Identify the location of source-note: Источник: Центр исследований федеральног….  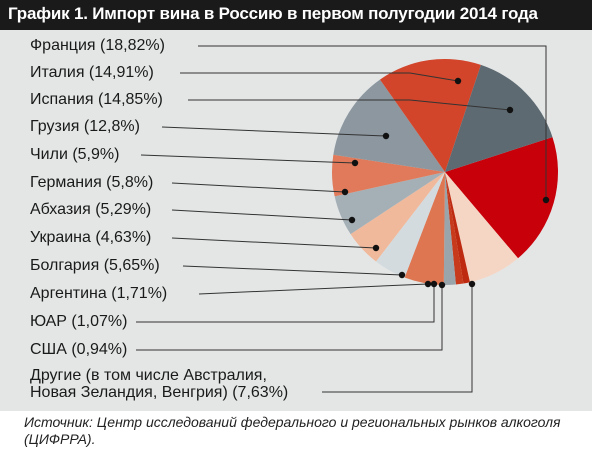
(292, 430).